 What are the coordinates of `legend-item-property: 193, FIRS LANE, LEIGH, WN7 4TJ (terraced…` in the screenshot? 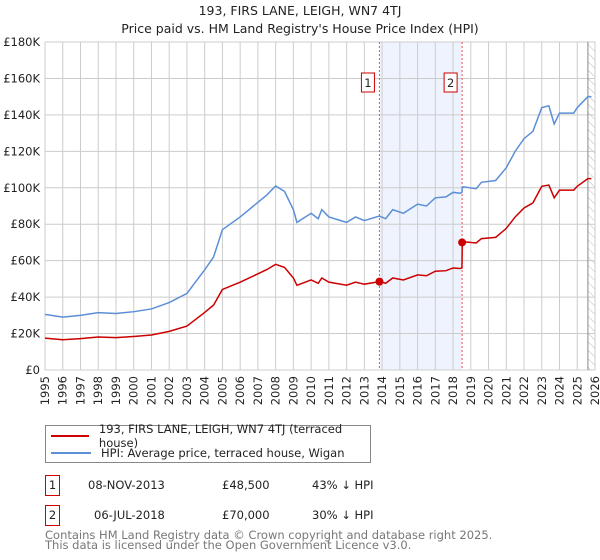 It's located at (210, 436).